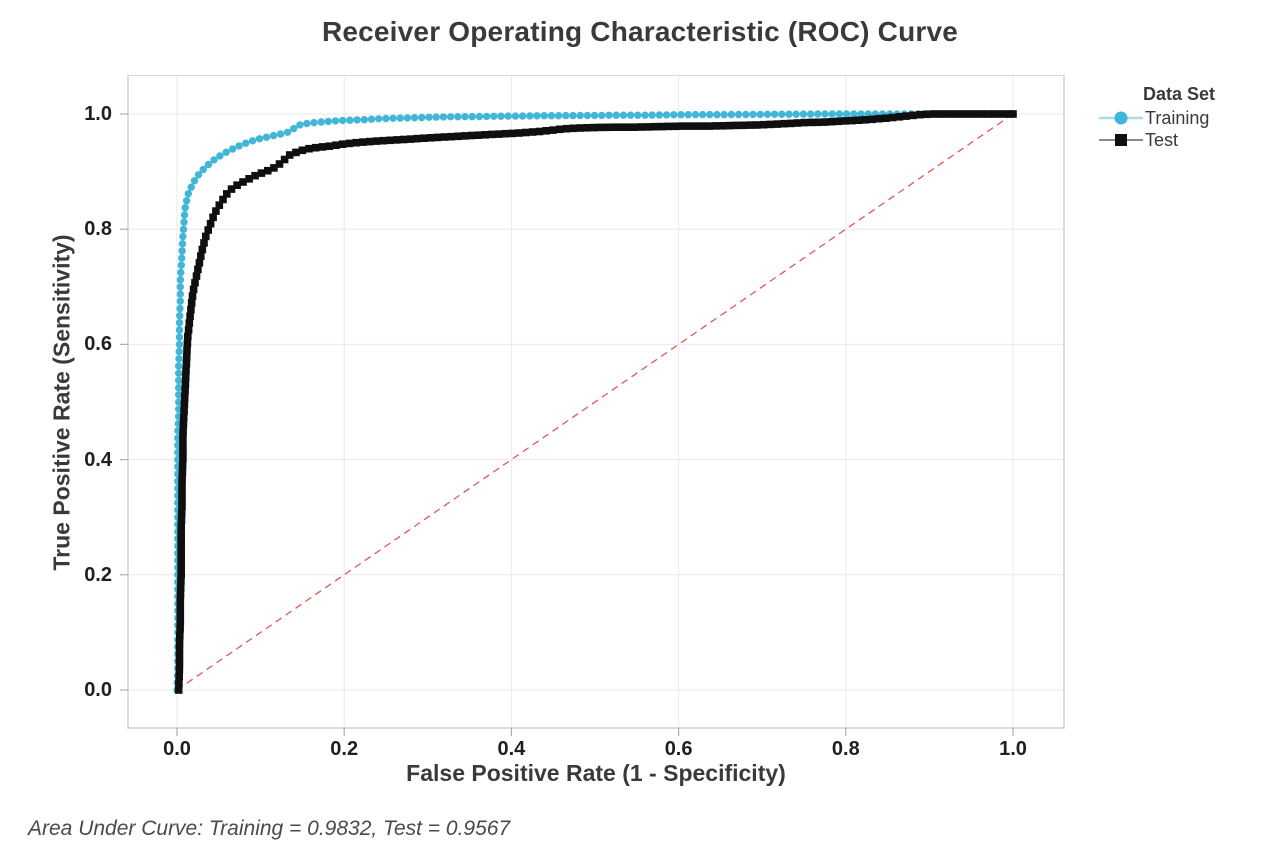 The height and width of the screenshot is (853, 1280). What do you see at coordinates (98, 114) in the screenshot?
I see `y-tick-label: 1.0` at bounding box center [98, 114].